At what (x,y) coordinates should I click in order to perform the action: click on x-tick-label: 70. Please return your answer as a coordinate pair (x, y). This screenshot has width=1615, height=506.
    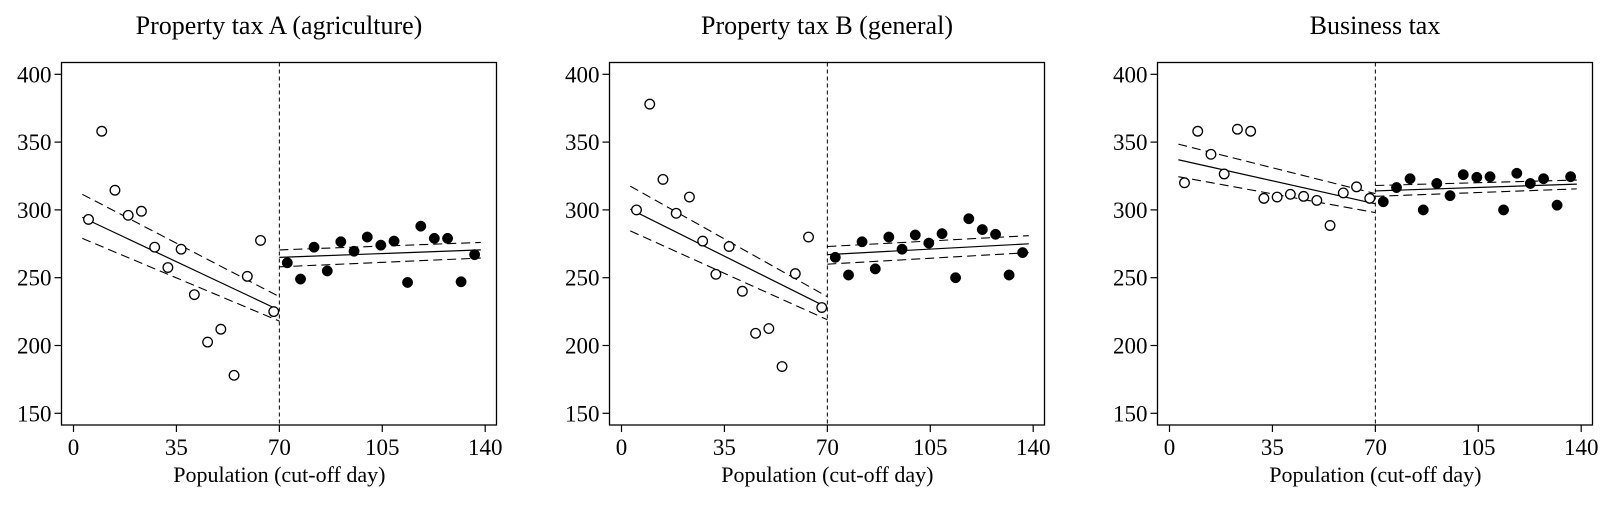
    Looking at the image, I should click on (1375, 447).